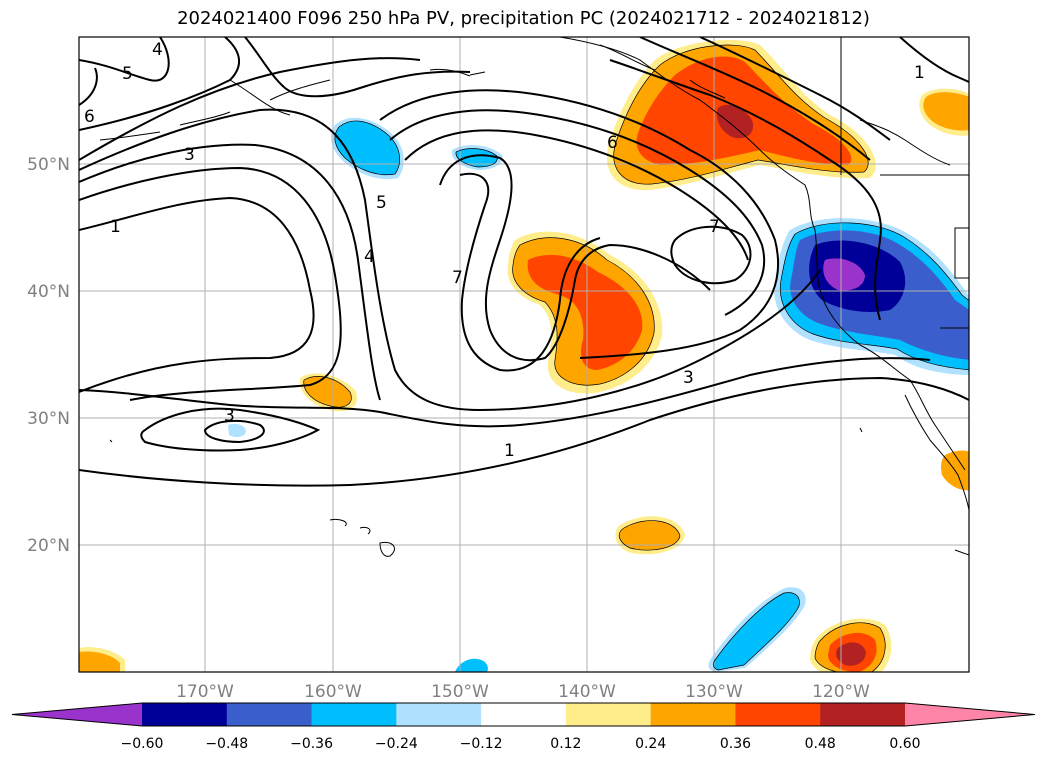 The image size is (1047, 765). I want to click on lat-tick-labels: 20°N 30°N 40°N 50°N, so click(48, 355).